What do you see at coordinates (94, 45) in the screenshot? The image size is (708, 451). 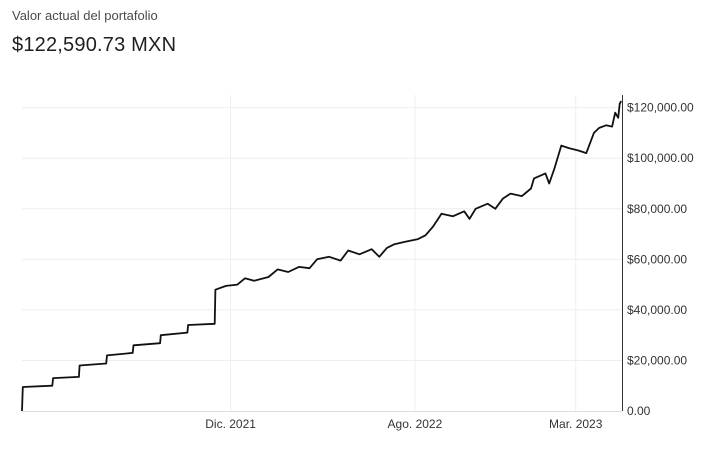 I see `portfolio-value: $122,590.73 MXN` at bounding box center [94, 45].